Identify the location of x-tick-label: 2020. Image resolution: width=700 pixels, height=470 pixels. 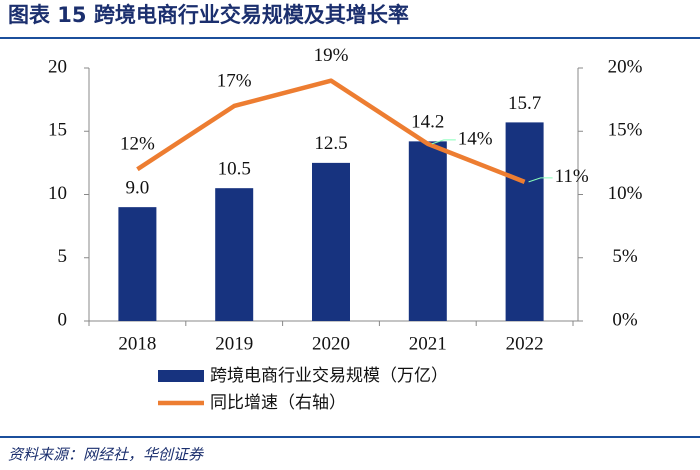
(331, 343).